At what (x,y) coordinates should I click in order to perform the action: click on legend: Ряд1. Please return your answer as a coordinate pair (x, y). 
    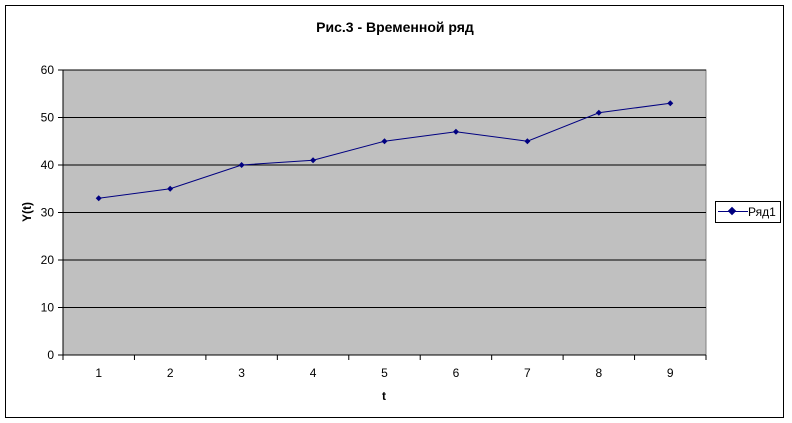
    Looking at the image, I should click on (748, 212).